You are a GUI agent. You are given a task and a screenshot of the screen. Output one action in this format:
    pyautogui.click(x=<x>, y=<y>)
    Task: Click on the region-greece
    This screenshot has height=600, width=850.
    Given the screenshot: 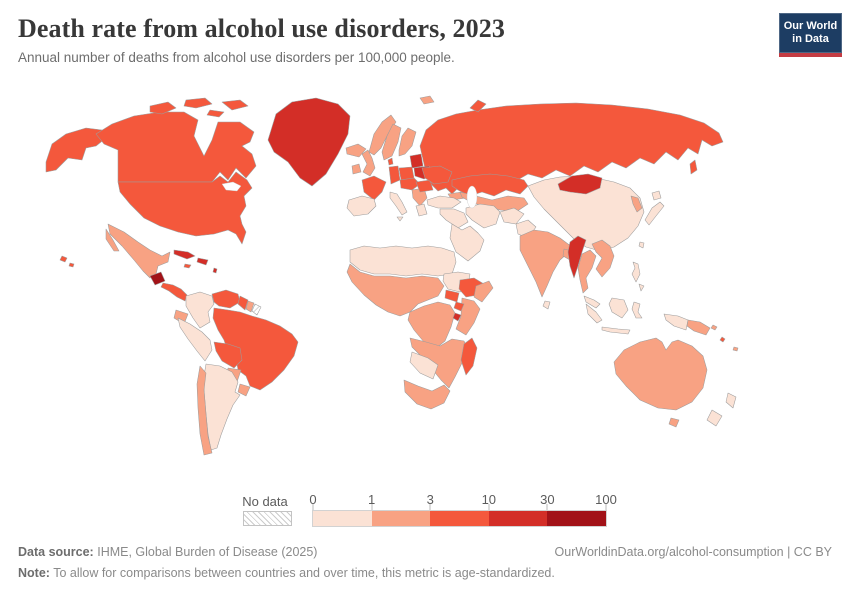 What is the action you would take?
    pyautogui.click(x=421, y=210)
    